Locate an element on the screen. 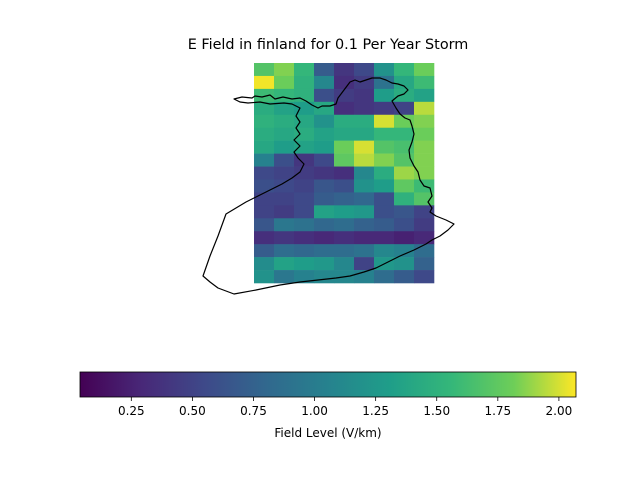 Image resolution: width=640 pixels, height=480 pixels. heatmap is located at coordinates (344, 173).